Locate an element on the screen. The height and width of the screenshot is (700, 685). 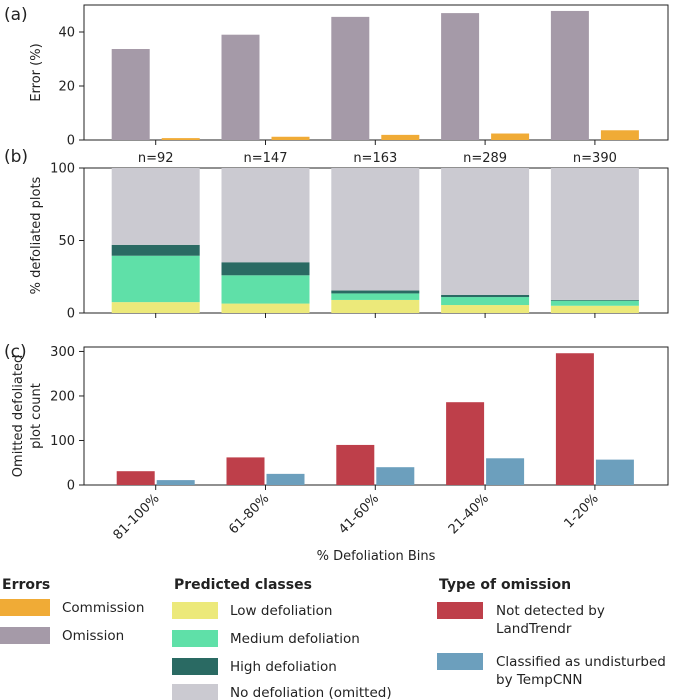
bar-tempcnn-61-80% is located at coordinates (285, 479).